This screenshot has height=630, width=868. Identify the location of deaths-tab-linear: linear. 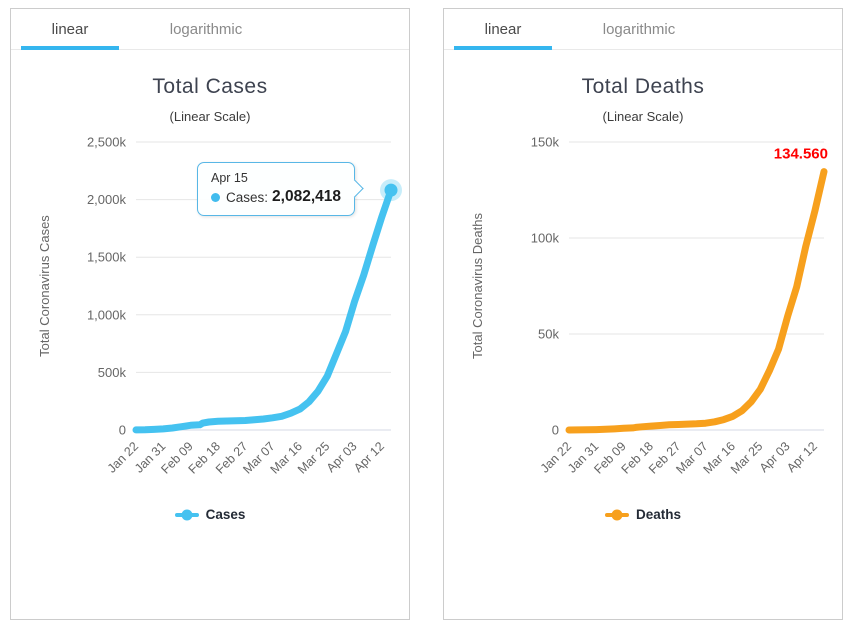
(503, 29).